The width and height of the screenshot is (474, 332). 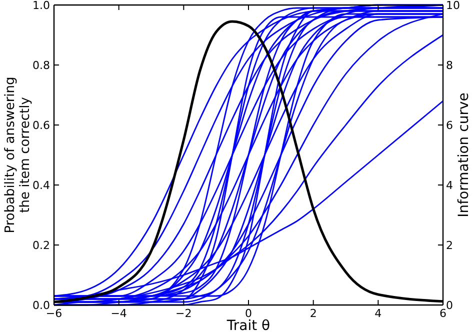 I want to click on y2-tick-label: 10, so click(x=453, y=6).